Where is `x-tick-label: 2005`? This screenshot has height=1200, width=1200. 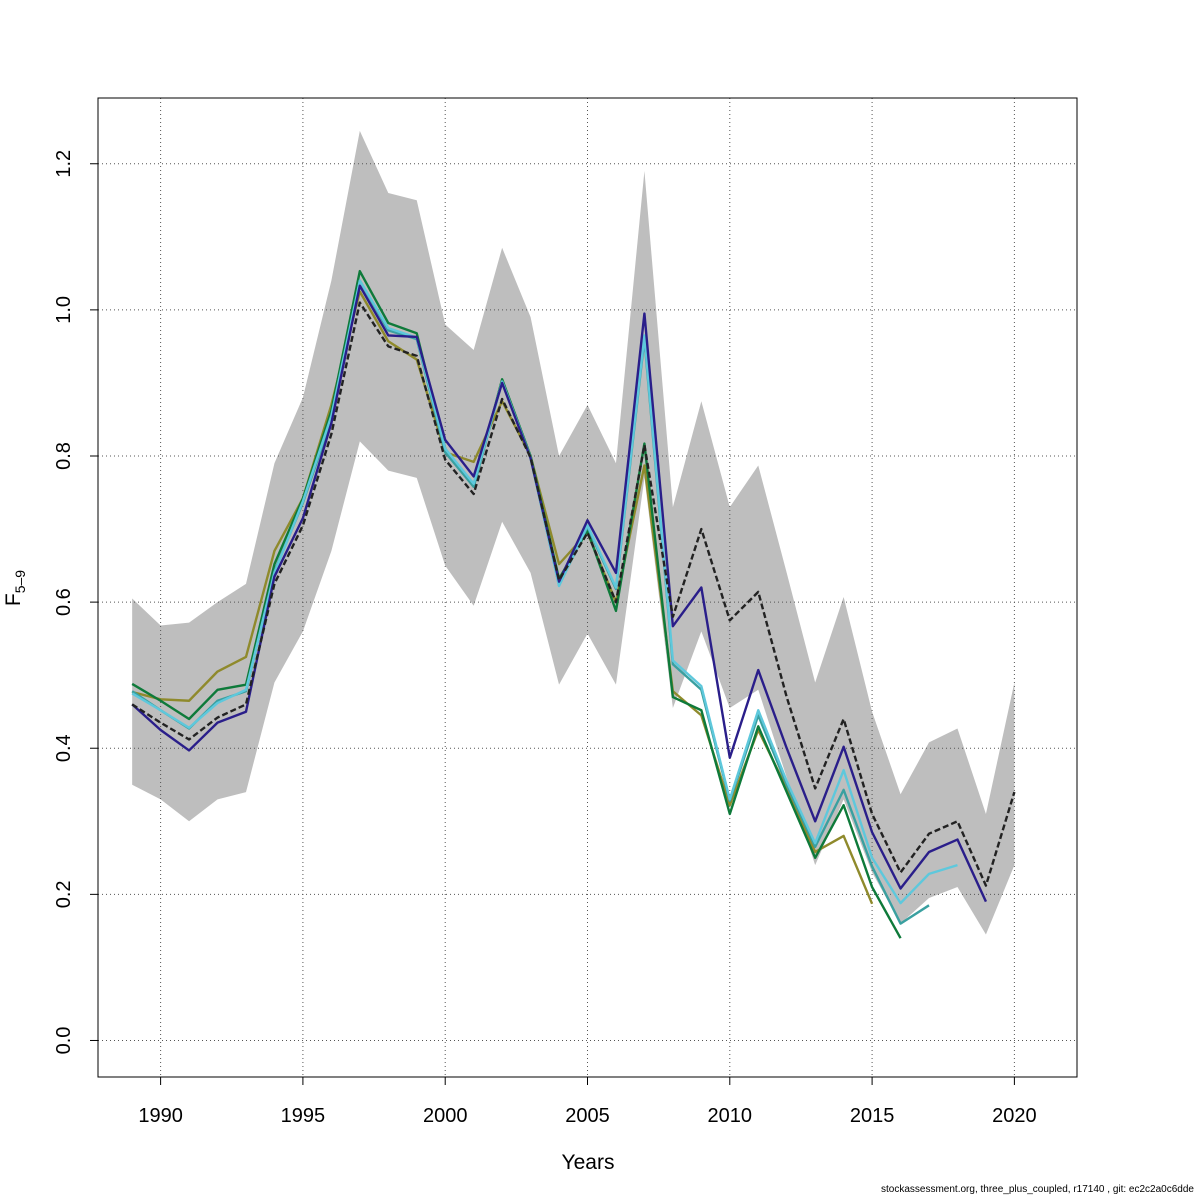
x-tick-label: 2005 is located at coordinates (587, 1116).